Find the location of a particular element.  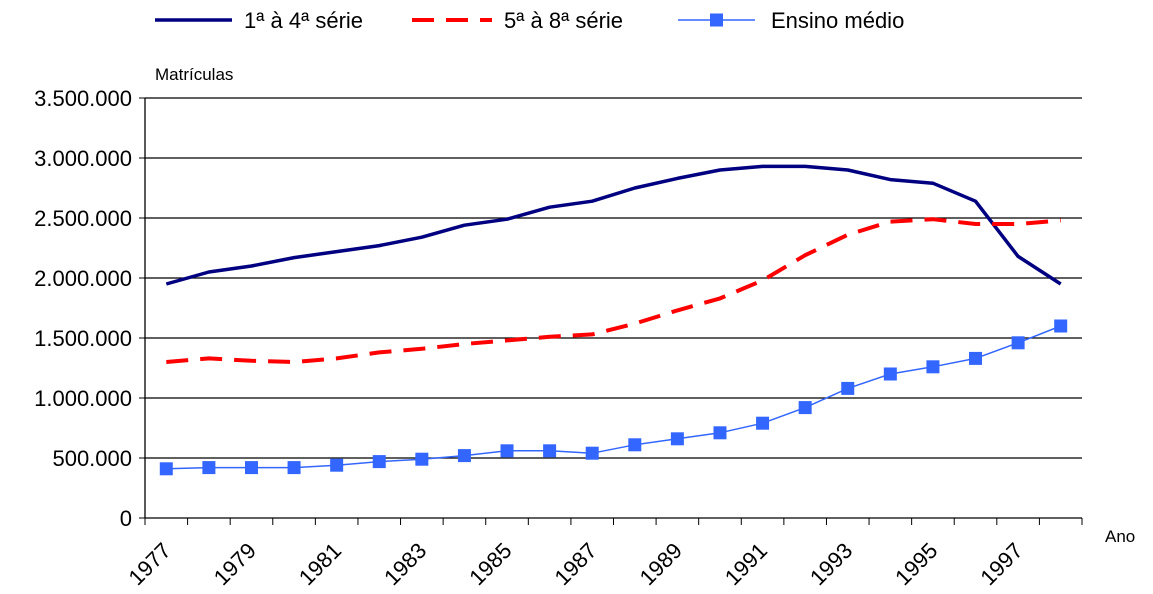

legend-label-1: 1ª à 4ª série is located at coordinates (303, 20).